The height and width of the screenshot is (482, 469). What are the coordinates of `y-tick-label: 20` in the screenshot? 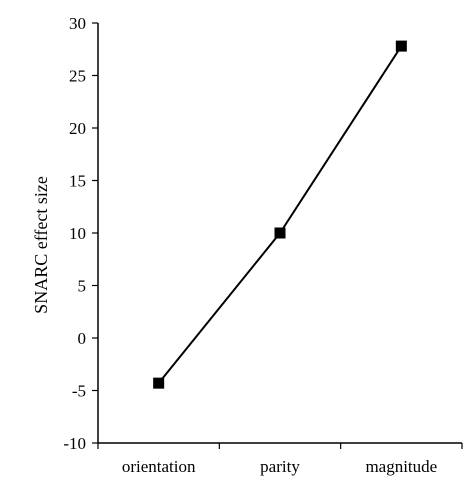 It's located at (77, 128).